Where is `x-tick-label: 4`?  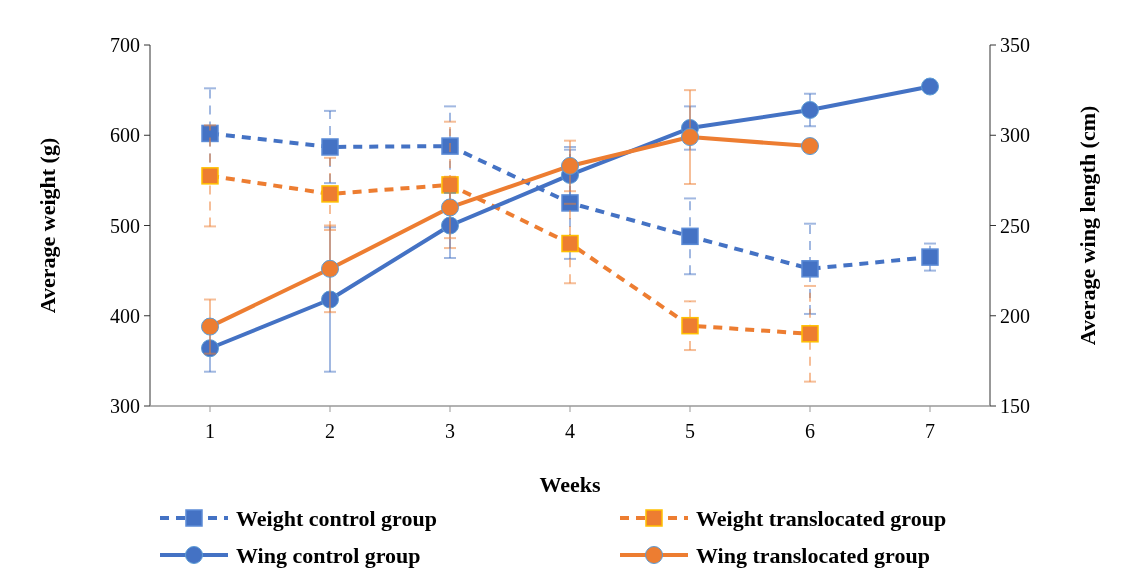 x-tick-label: 4 is located at coordinates (570, 431).